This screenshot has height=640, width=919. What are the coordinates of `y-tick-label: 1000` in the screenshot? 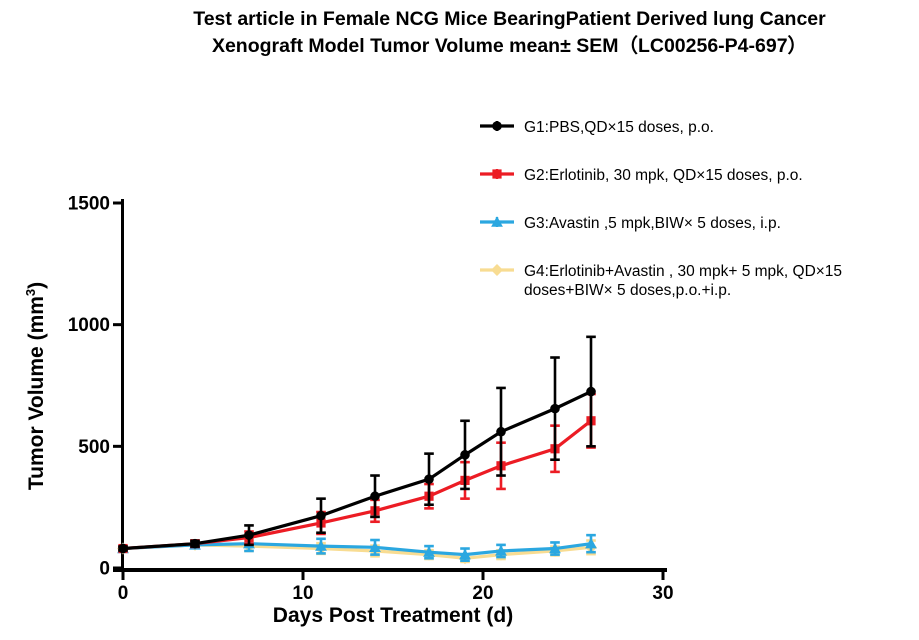 It's located at (89, 325).